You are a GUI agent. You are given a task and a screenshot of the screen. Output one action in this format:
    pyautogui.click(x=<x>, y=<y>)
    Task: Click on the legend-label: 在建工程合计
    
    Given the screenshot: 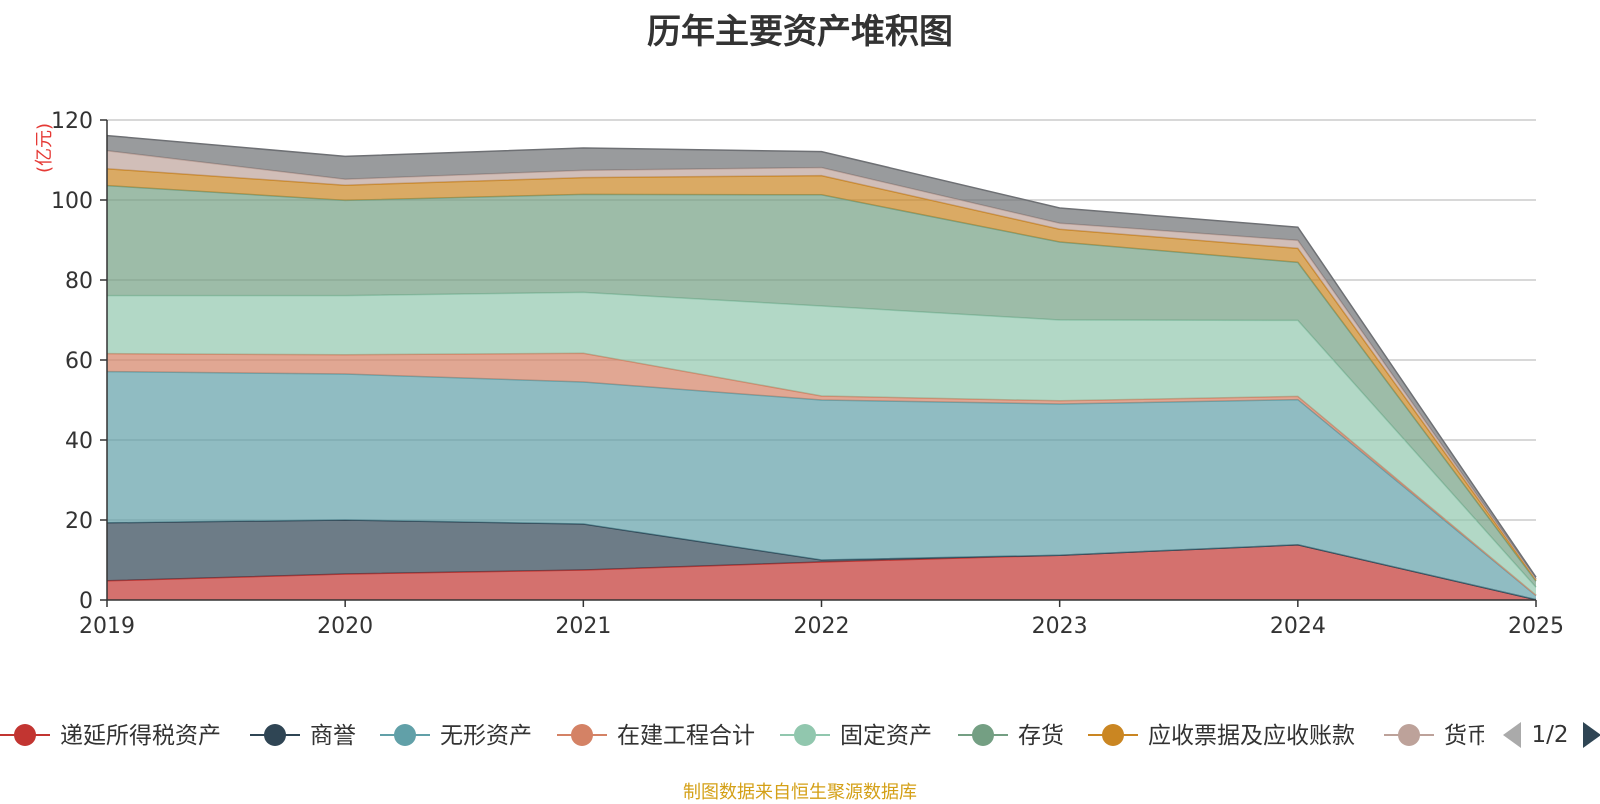 What is the action you would take?
    pyautogui.click(x=686, y=736)
    